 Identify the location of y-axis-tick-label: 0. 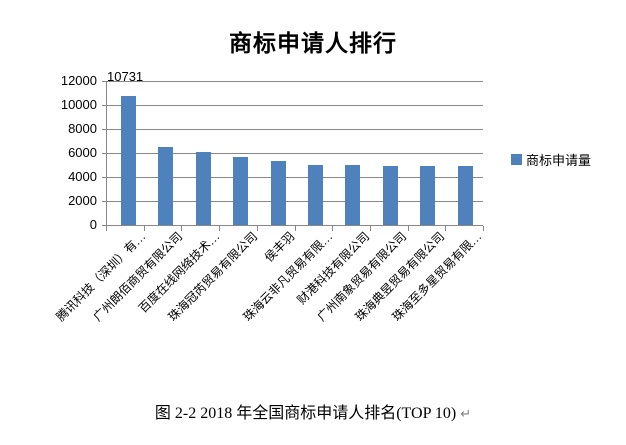
(93, 224).